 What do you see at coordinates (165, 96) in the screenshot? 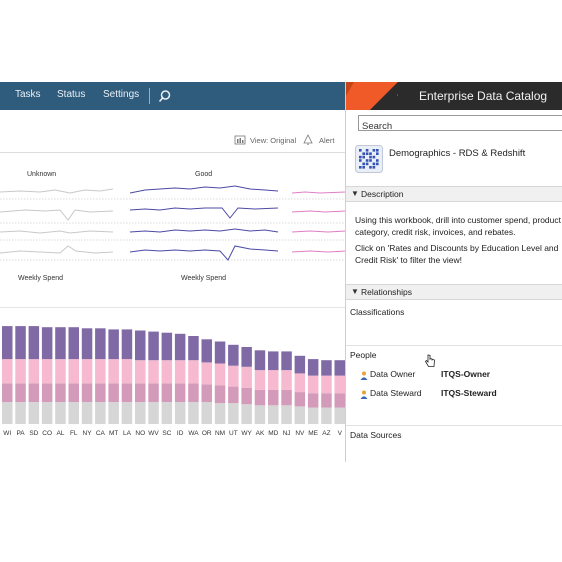
I see `search-icon` at bounding box center [165, 96].